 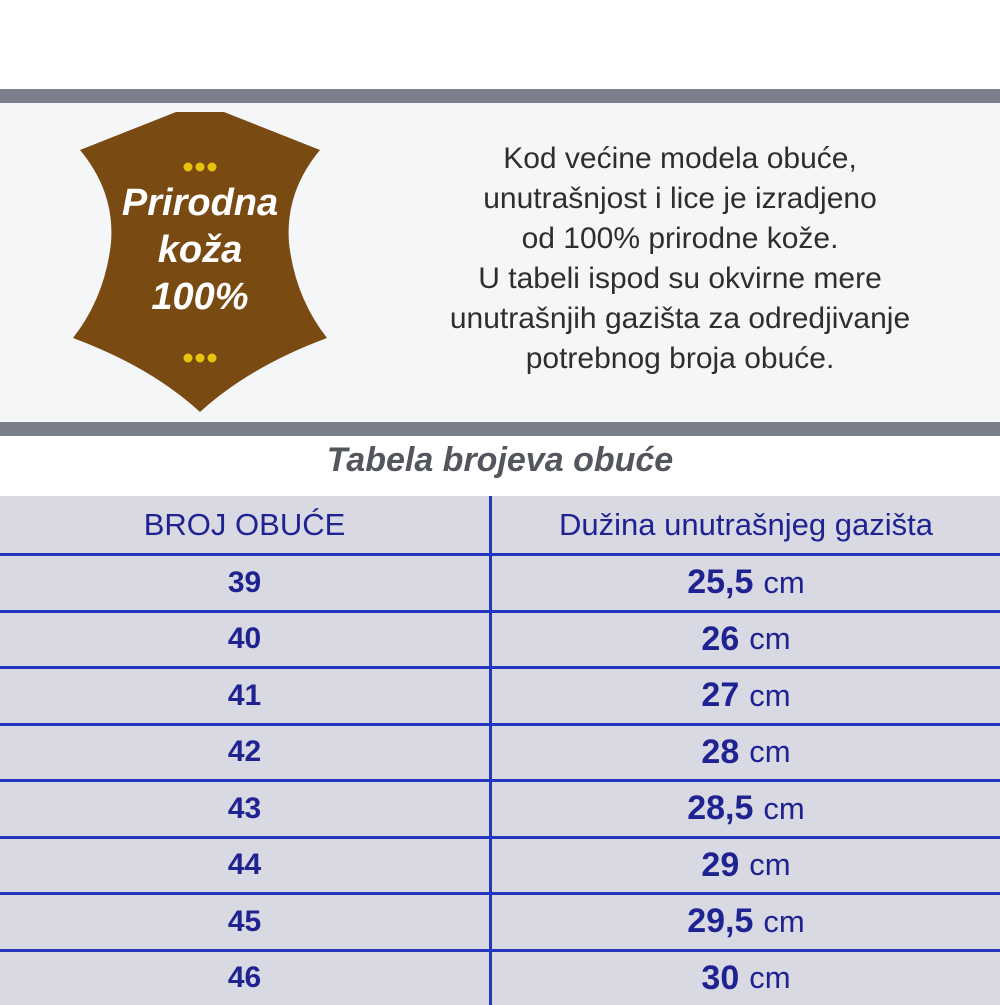 I want to click on size-cell: 45, so click(x=246, y=922).